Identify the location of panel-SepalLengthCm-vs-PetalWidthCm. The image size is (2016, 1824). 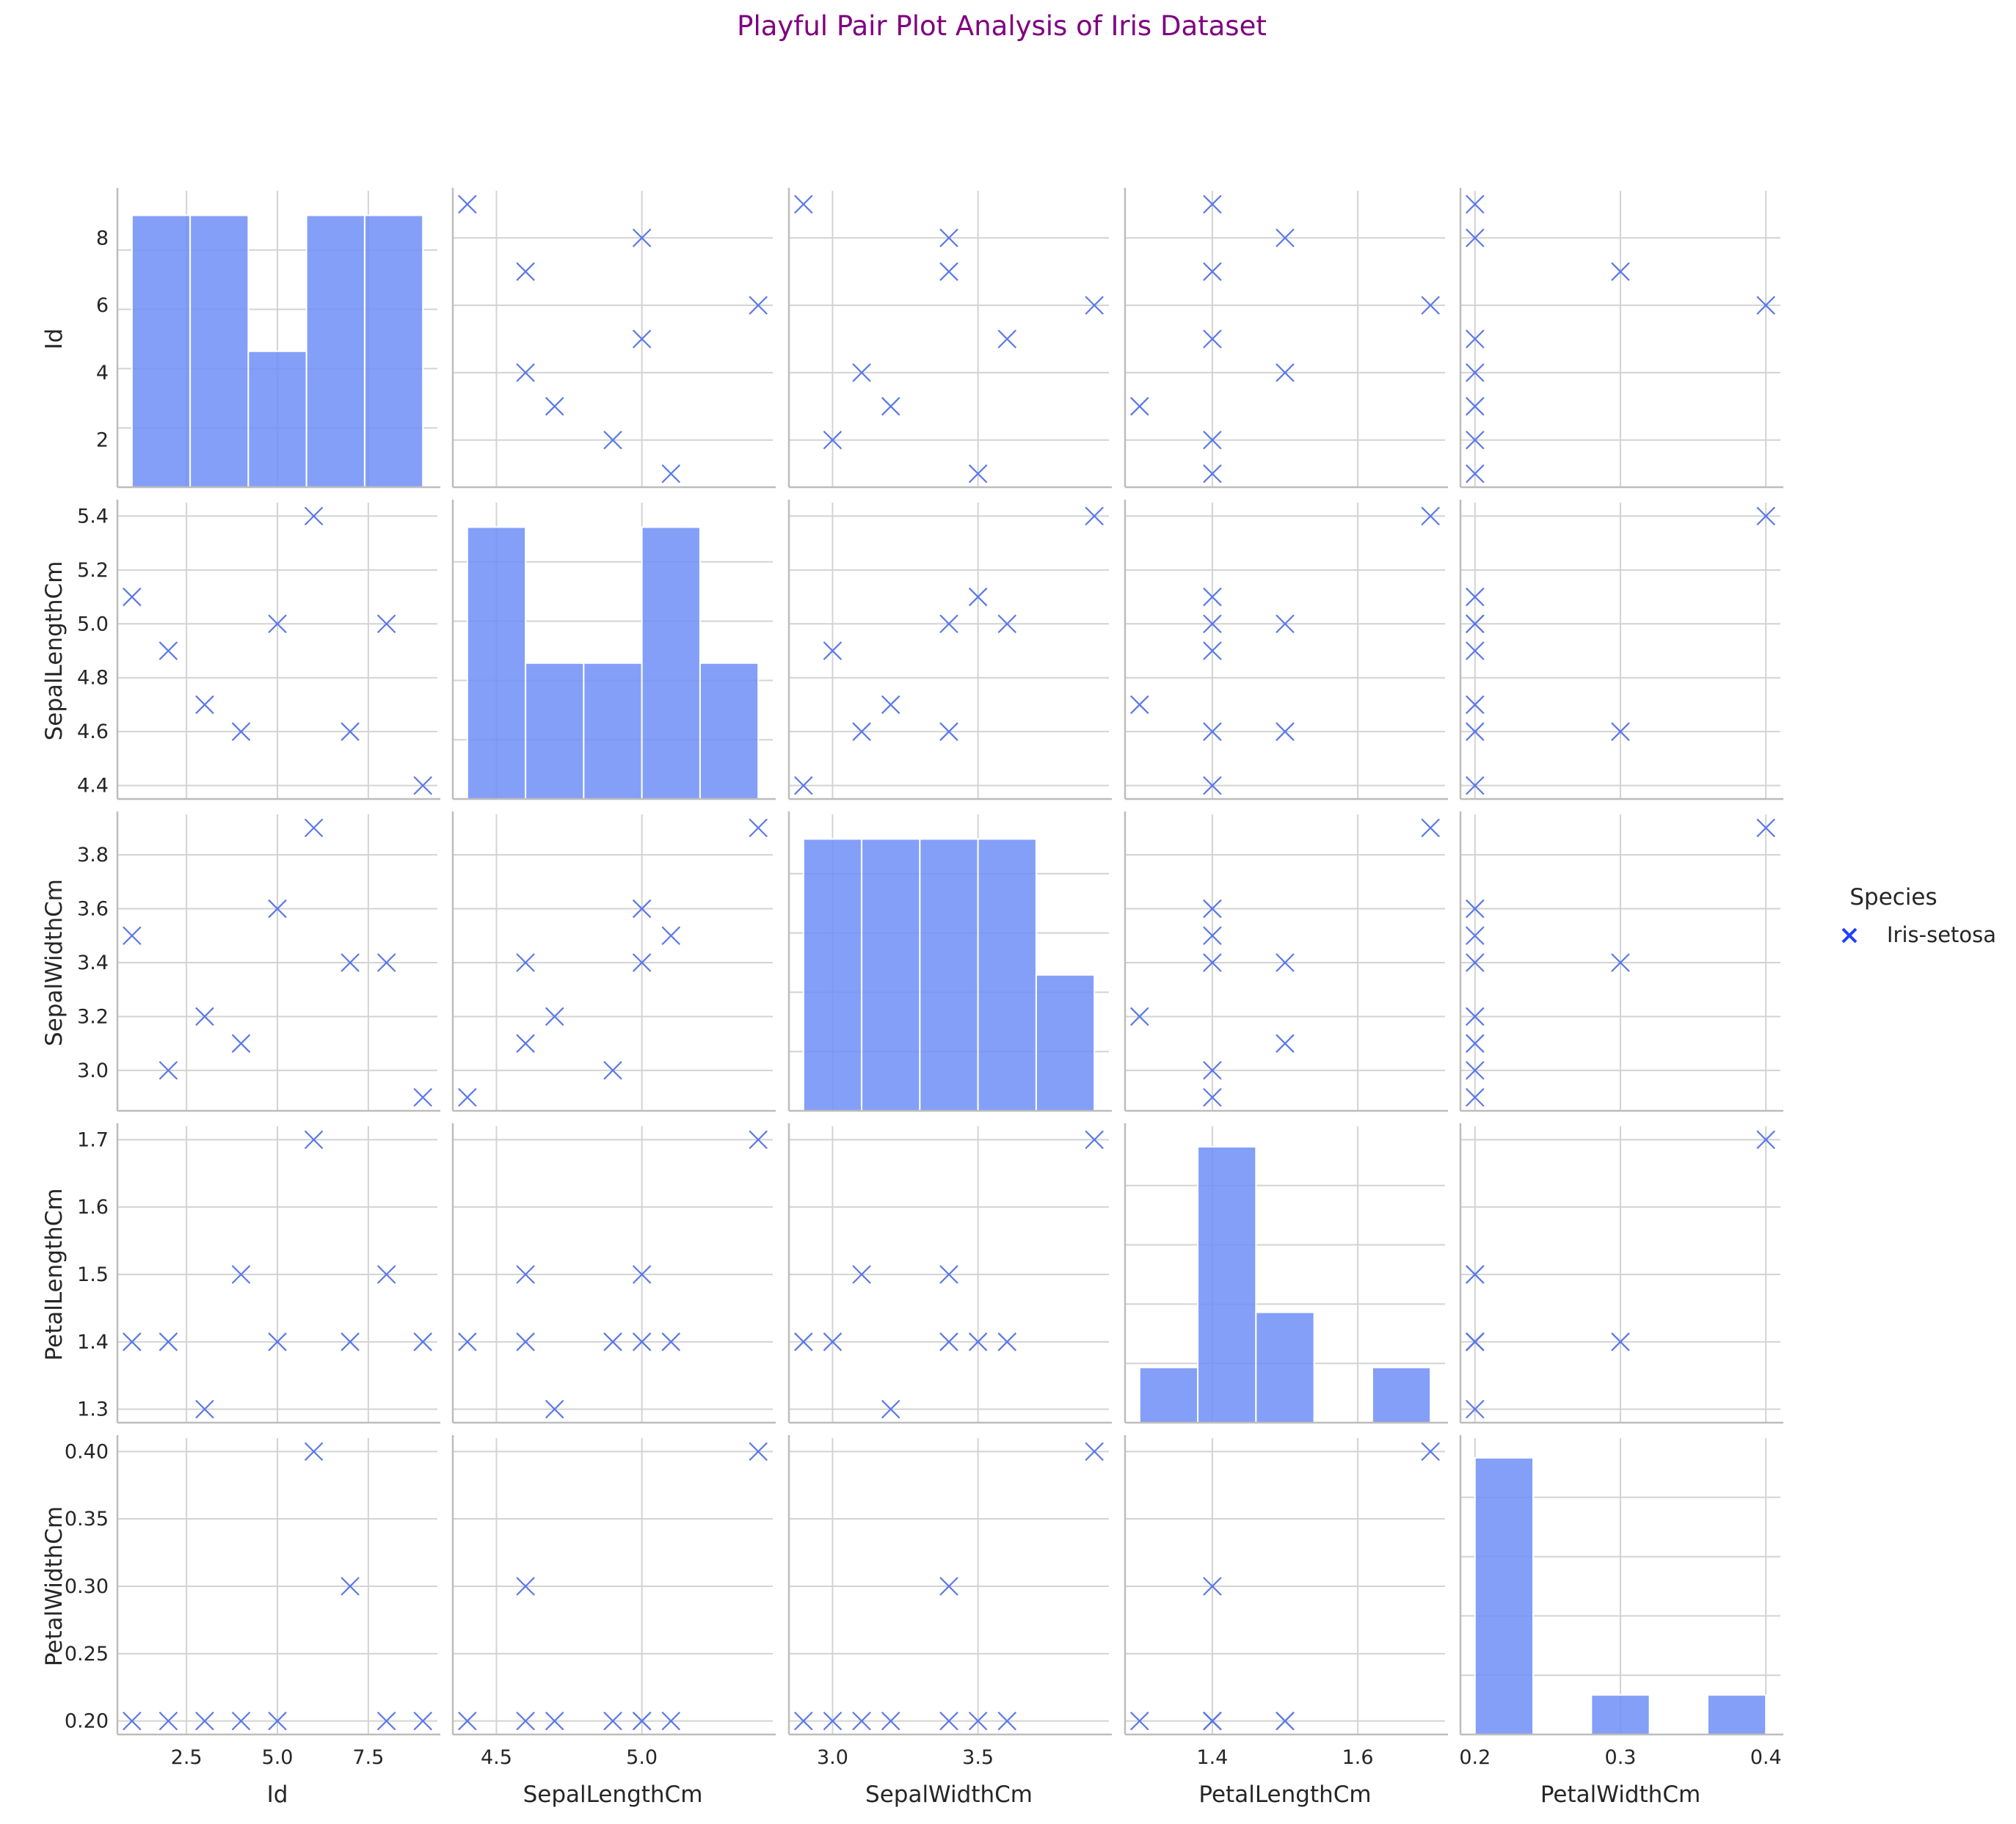
(1621, 650).